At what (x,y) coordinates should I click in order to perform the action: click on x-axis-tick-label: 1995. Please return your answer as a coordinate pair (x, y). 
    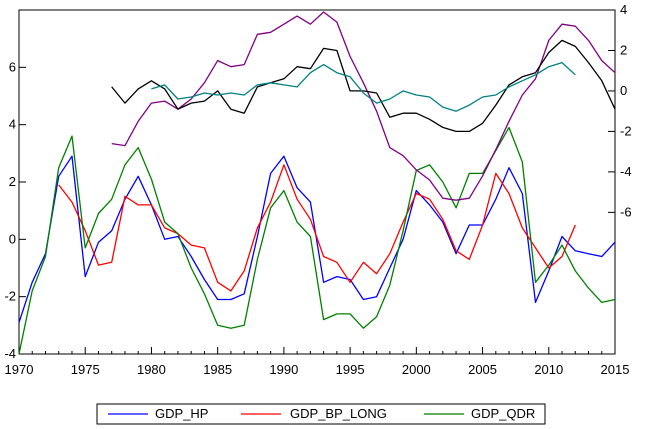
    Looking at the image, I should click on (350, 369).